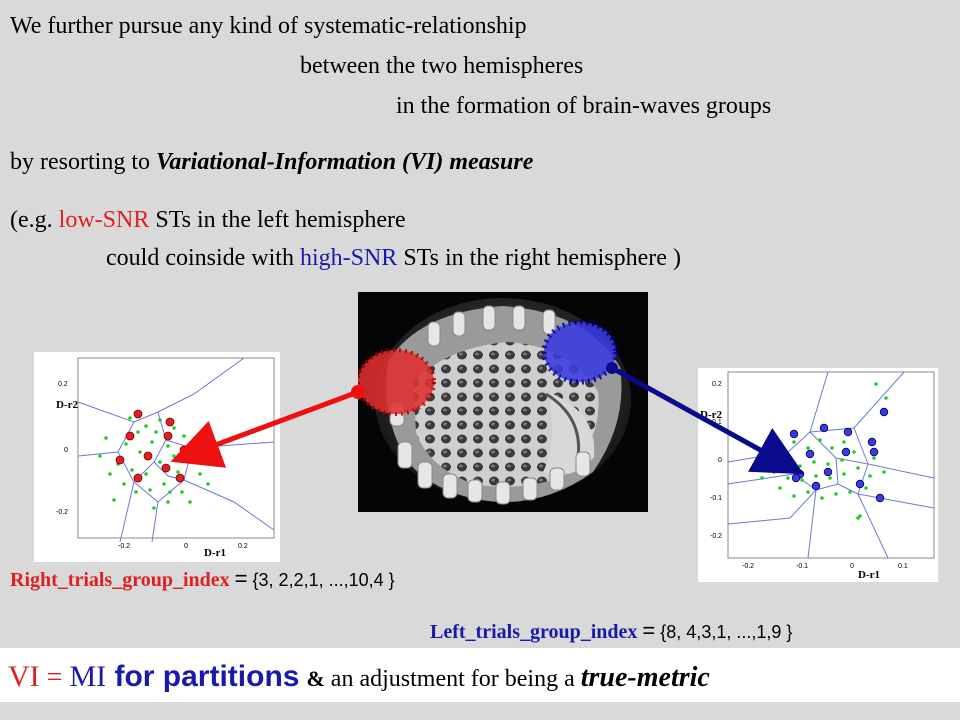 This screenshot has width=960, height=720. I want to click on right-plot-xtick: 0, so click(852, 566).